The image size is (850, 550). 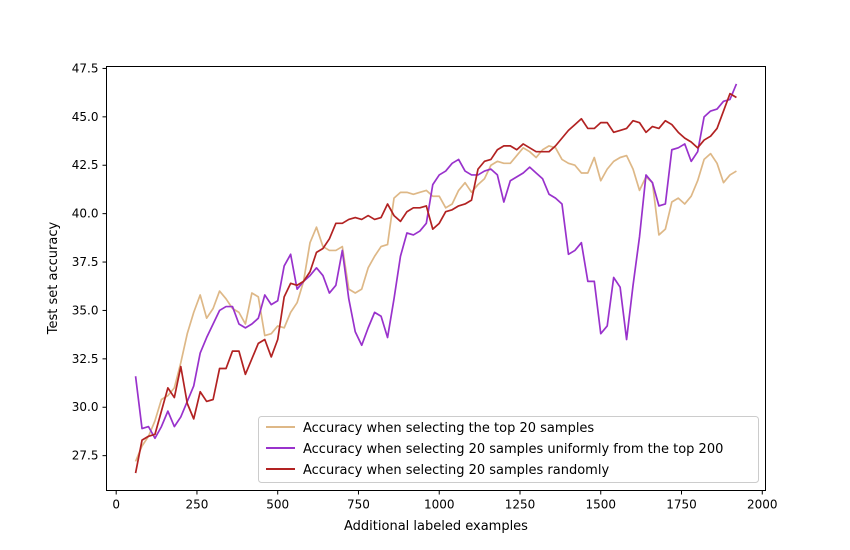 I want to click on x-tick-label: 0, so click(x=116, y=505).